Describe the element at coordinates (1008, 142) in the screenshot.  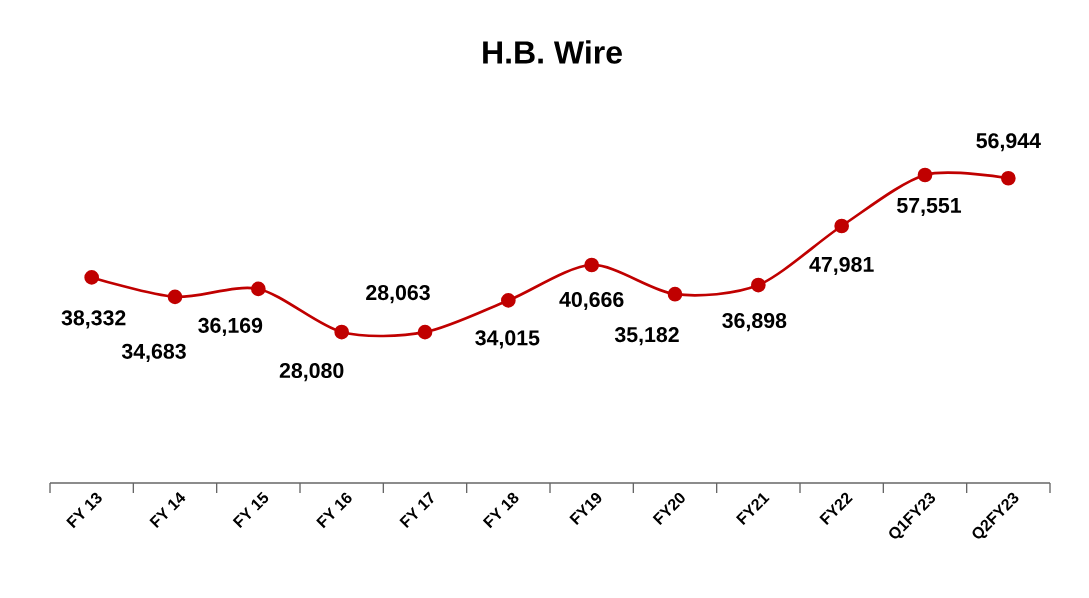
I see `data-label: 56,944` at that location.